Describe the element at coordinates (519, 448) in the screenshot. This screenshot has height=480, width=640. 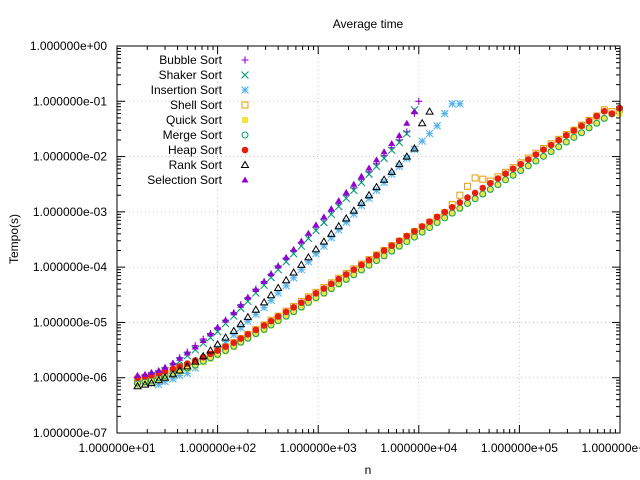
I see `x-tick-label: 1.000000e+05` at that location.